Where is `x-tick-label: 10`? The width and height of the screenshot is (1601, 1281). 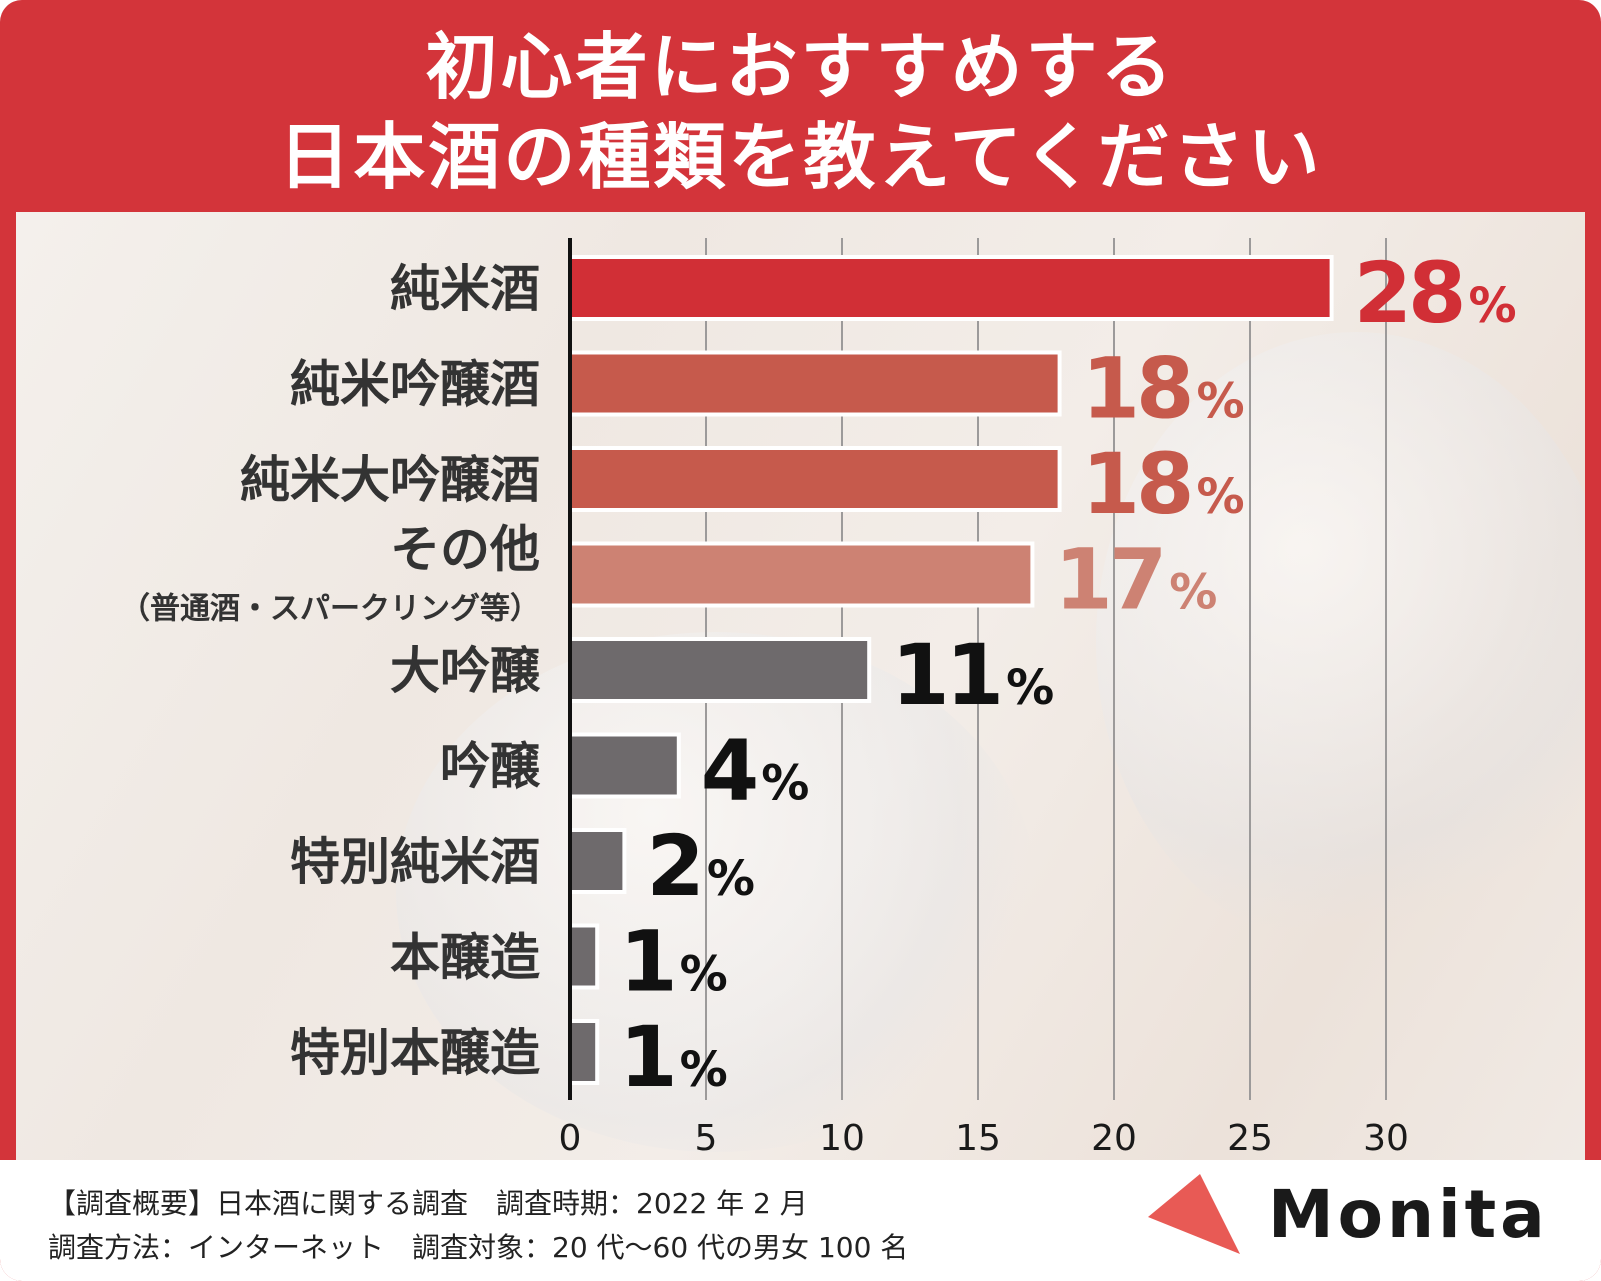 x-tick-label: 10 is located at coordinates (842, 1138).